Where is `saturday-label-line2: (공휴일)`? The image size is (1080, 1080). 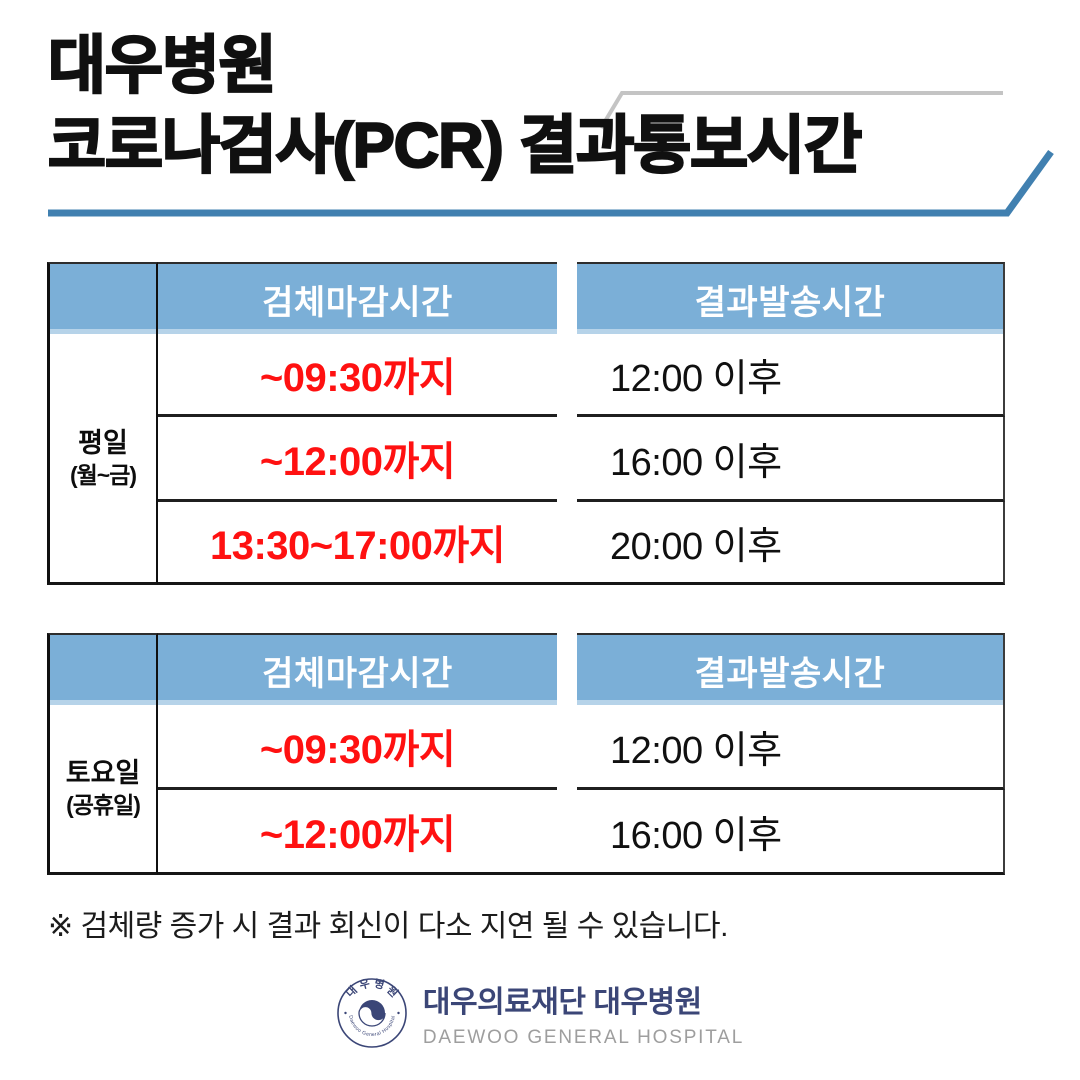 saturday-label-line2: (공휴일) is located at coordinates (103, 805).